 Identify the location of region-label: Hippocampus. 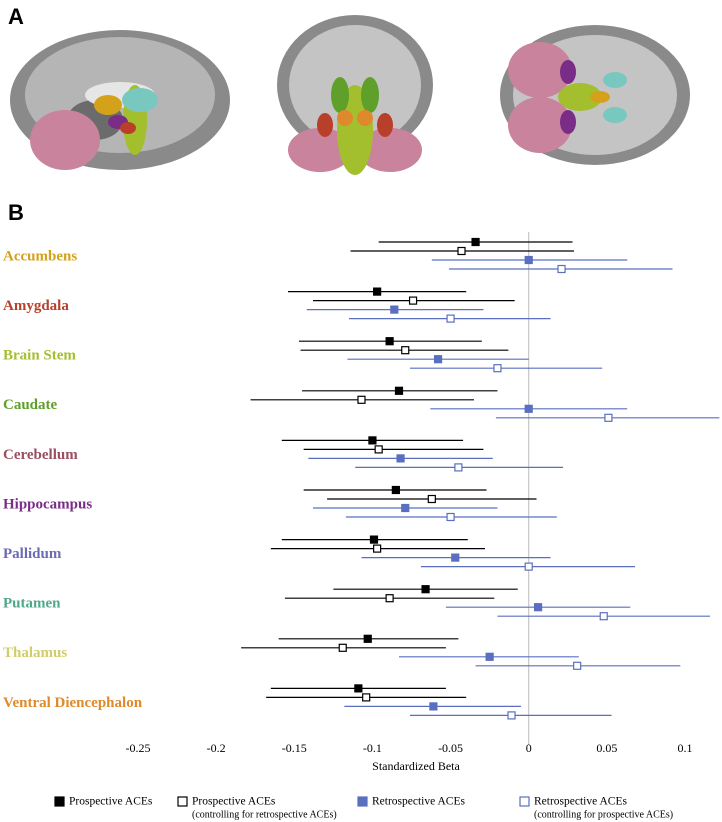
(47, 504).